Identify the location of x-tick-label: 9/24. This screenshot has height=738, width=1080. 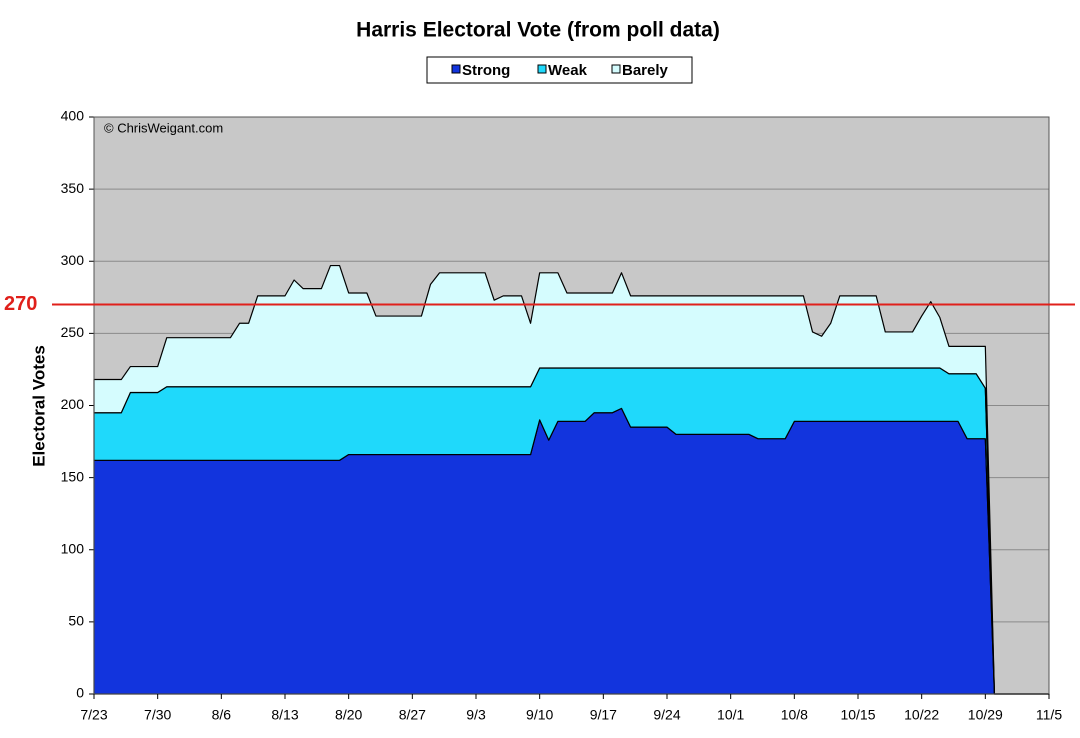
(666, 715).